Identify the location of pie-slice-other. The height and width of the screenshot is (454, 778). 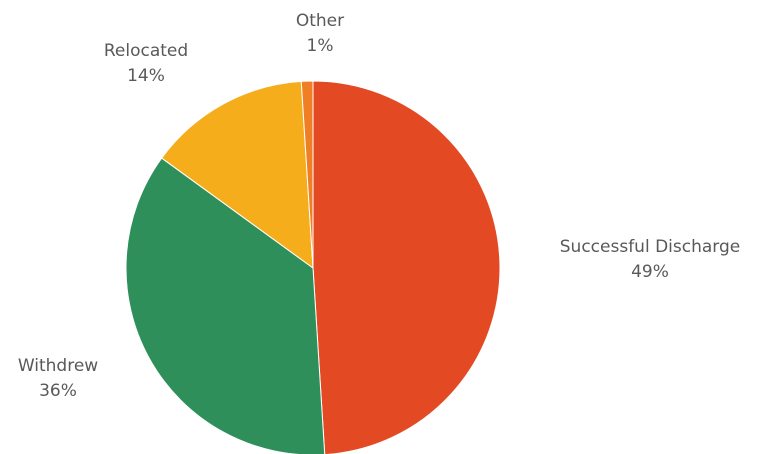
(307, 174).